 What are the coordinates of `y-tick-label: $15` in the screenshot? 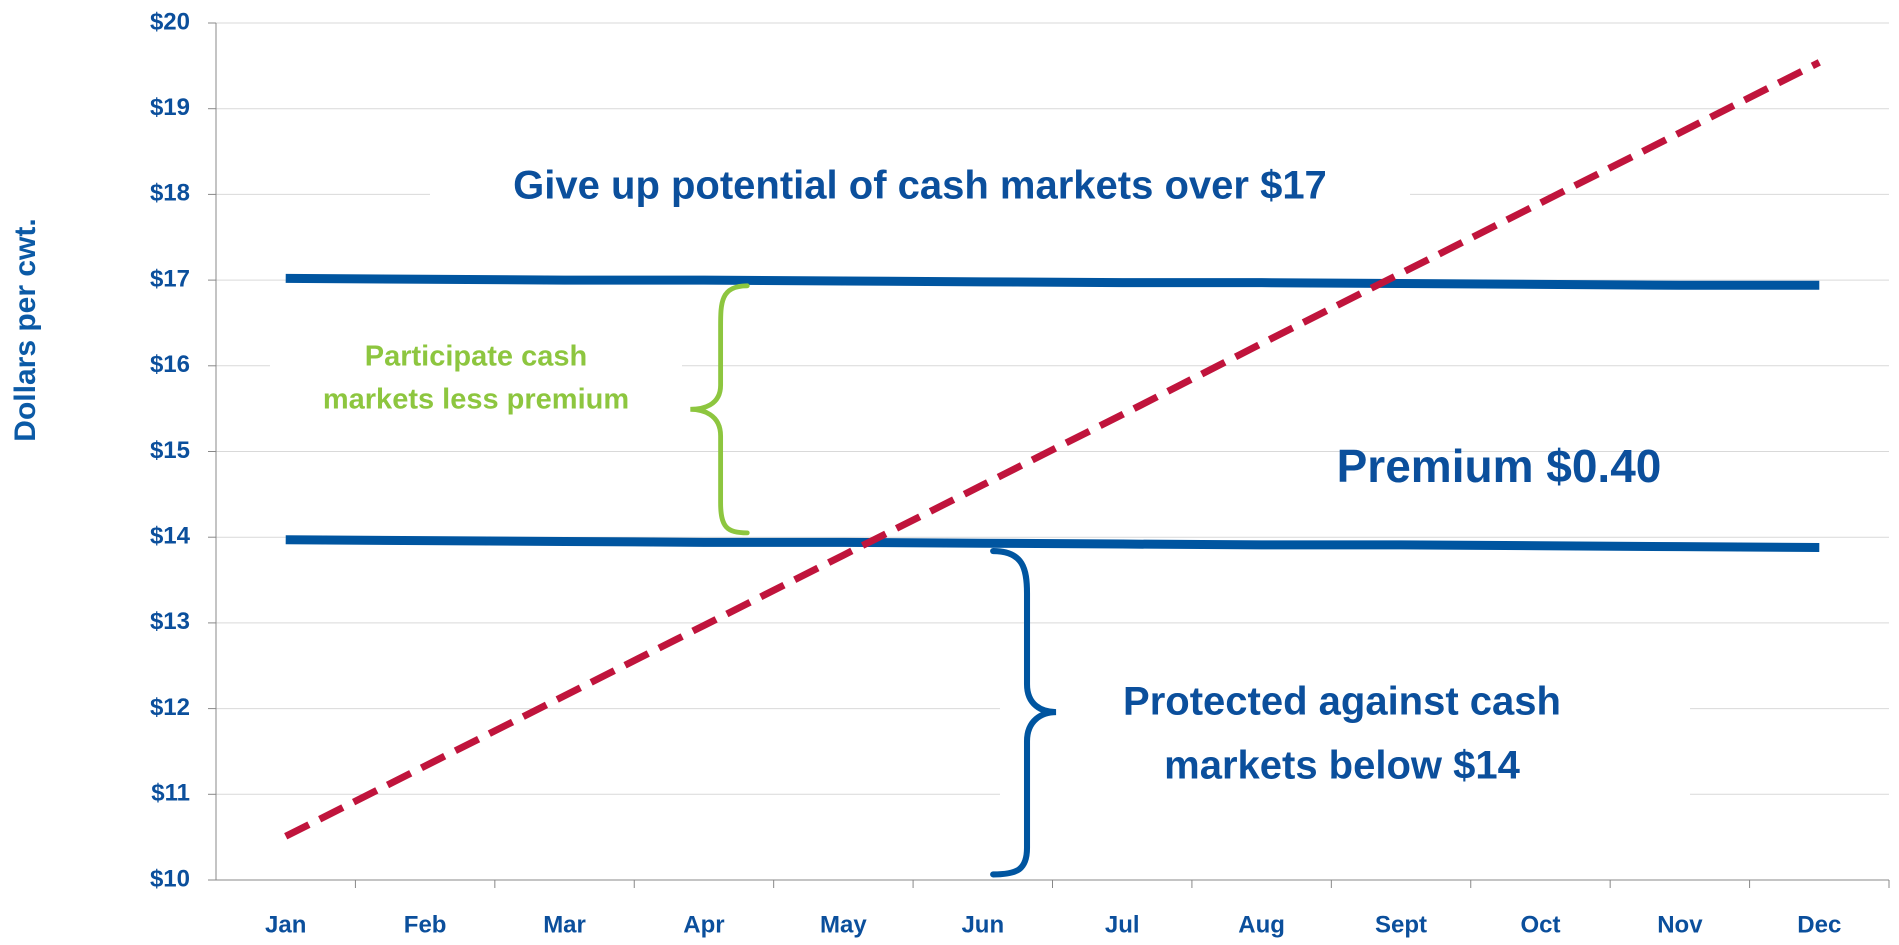 It's located at (170, 450).